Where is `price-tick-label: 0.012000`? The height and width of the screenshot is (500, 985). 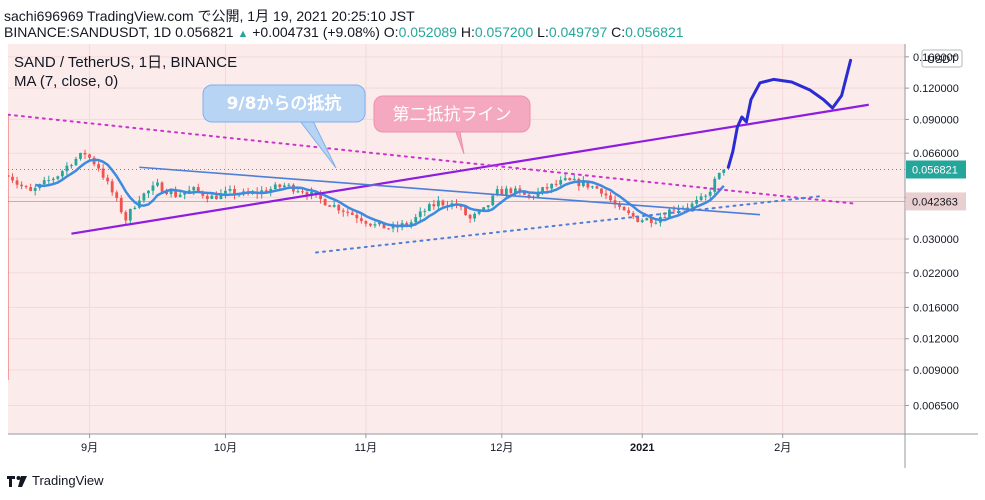 price-tick-label: 0.012000 is located at coordinates (936, 340).